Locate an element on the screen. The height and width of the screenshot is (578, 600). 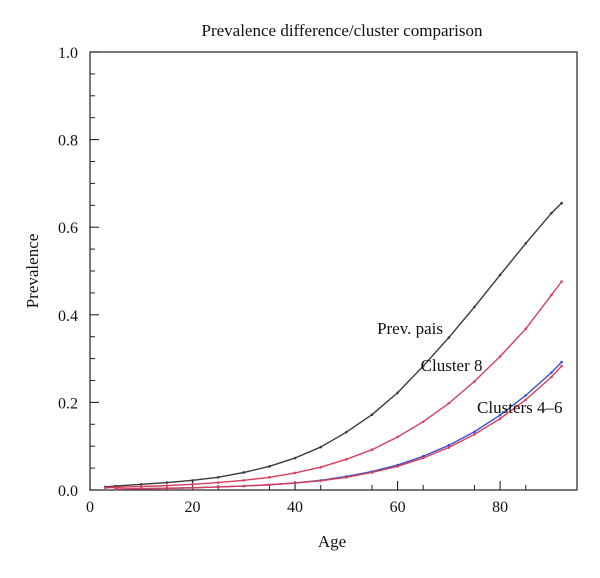
chart-title: Prevalence difference/cluster comparison is located at coordinates (342, 30).